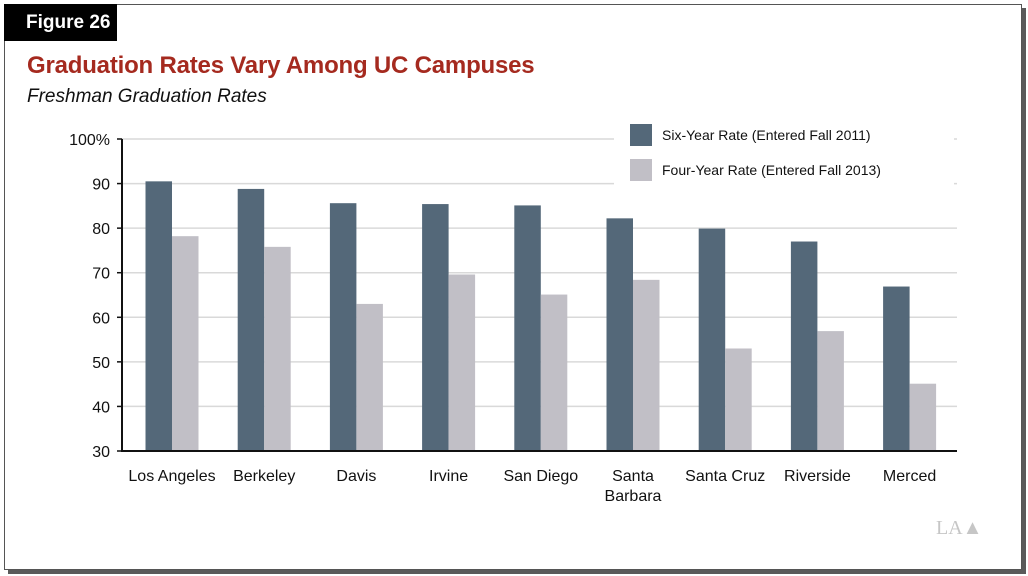  I want to click on y-tick-label: 50, so click(101, 363).